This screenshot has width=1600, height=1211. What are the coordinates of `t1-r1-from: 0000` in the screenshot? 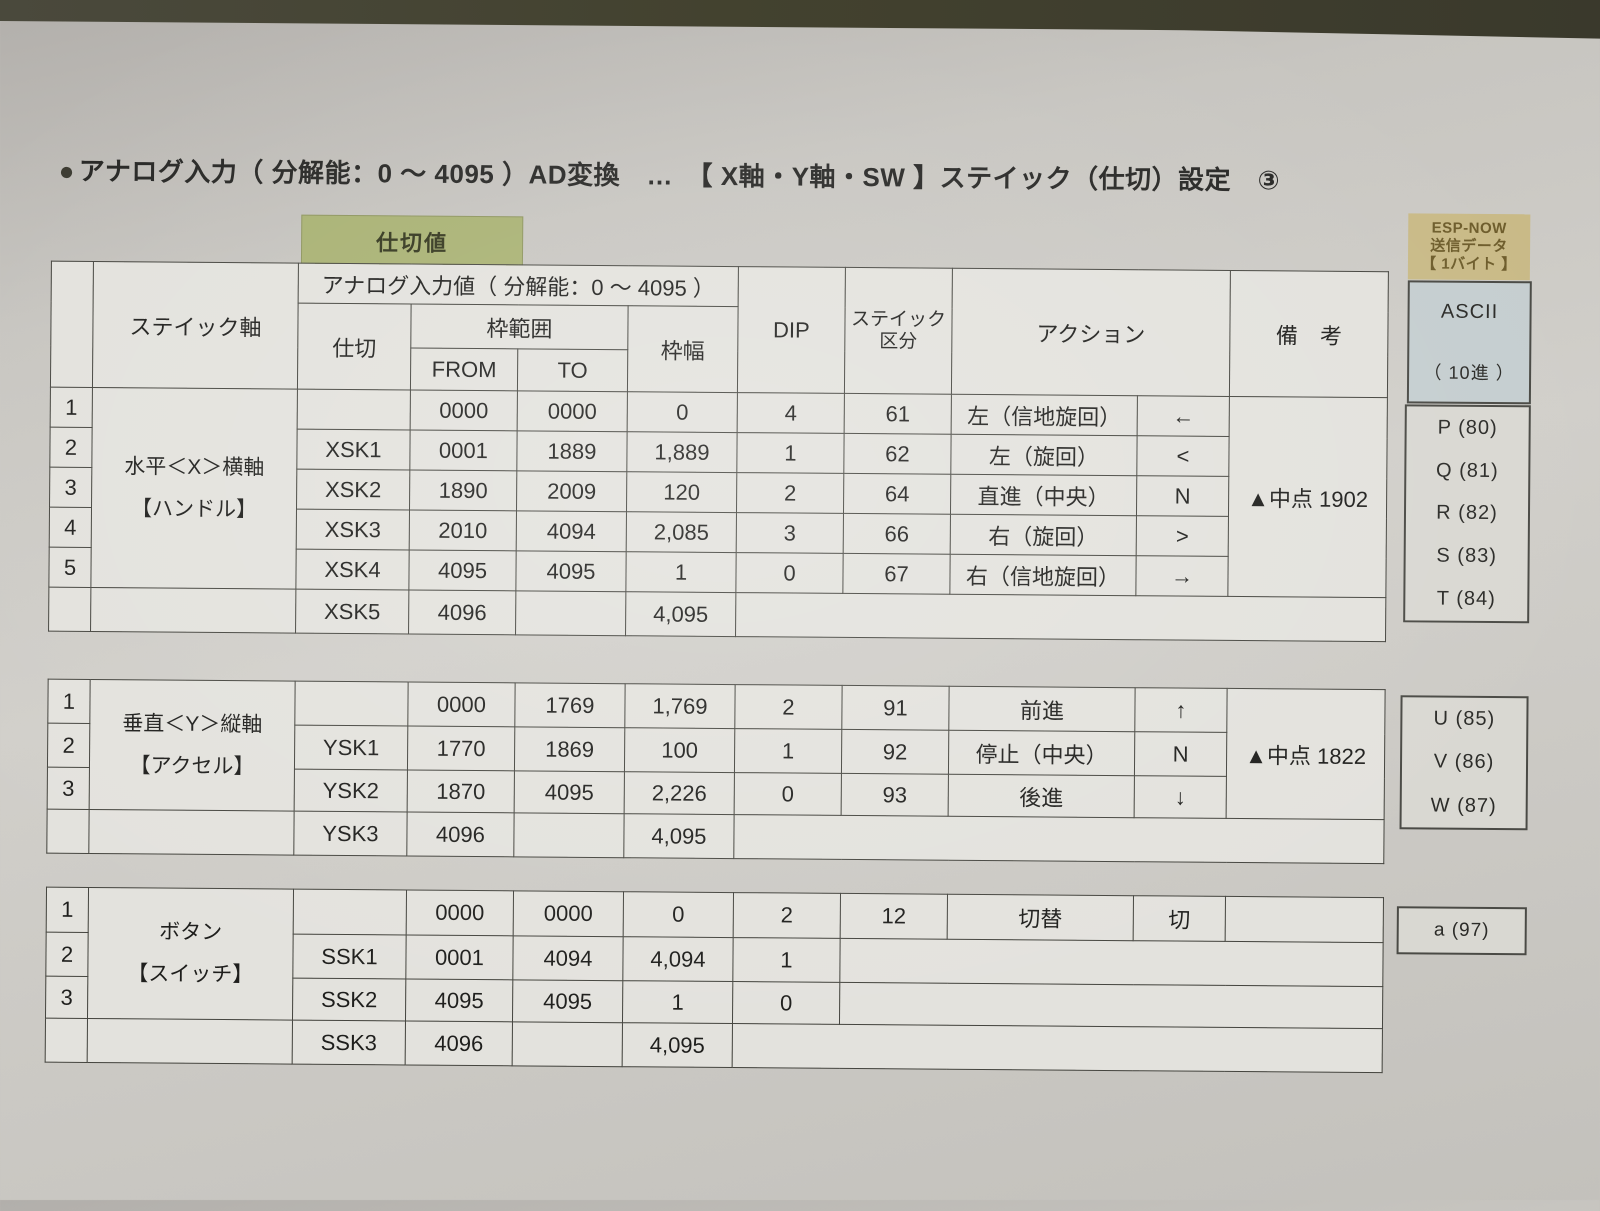 It's located at (464, 410).